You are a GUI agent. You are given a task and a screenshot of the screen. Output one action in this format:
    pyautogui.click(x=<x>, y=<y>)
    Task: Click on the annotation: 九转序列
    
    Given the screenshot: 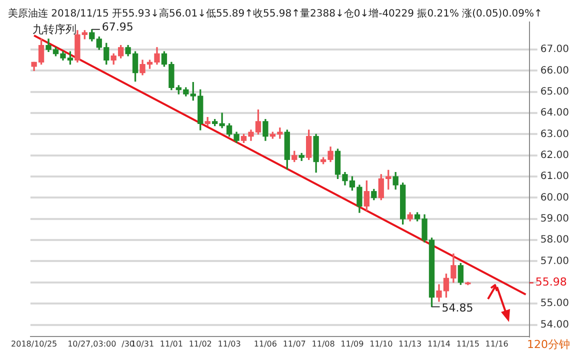 What is the action you would take?
    pyautogui.click(x=54, y=29)
    